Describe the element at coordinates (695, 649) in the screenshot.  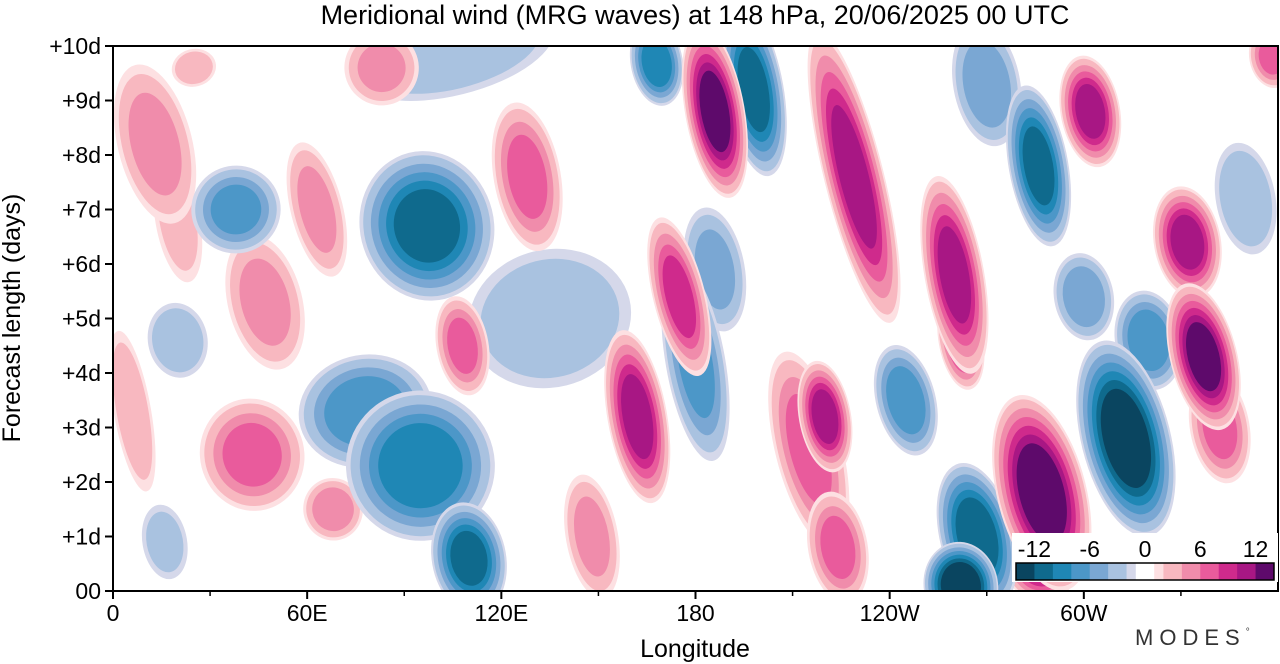
I see `x-axis-label: Longitude` at that location.